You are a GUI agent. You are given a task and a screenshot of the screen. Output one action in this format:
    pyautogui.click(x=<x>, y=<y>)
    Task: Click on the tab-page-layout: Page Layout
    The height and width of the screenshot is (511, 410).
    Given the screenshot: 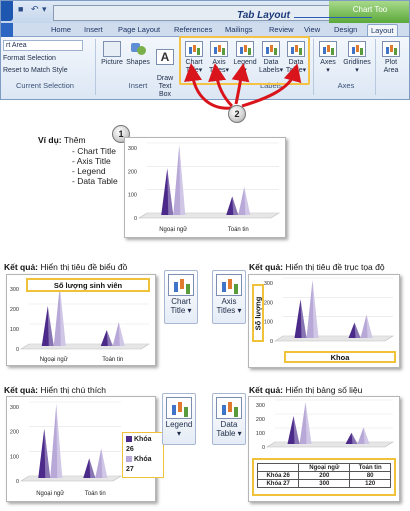 What is the action you would take?
    pyautogui.click(x=139, y=29)
    